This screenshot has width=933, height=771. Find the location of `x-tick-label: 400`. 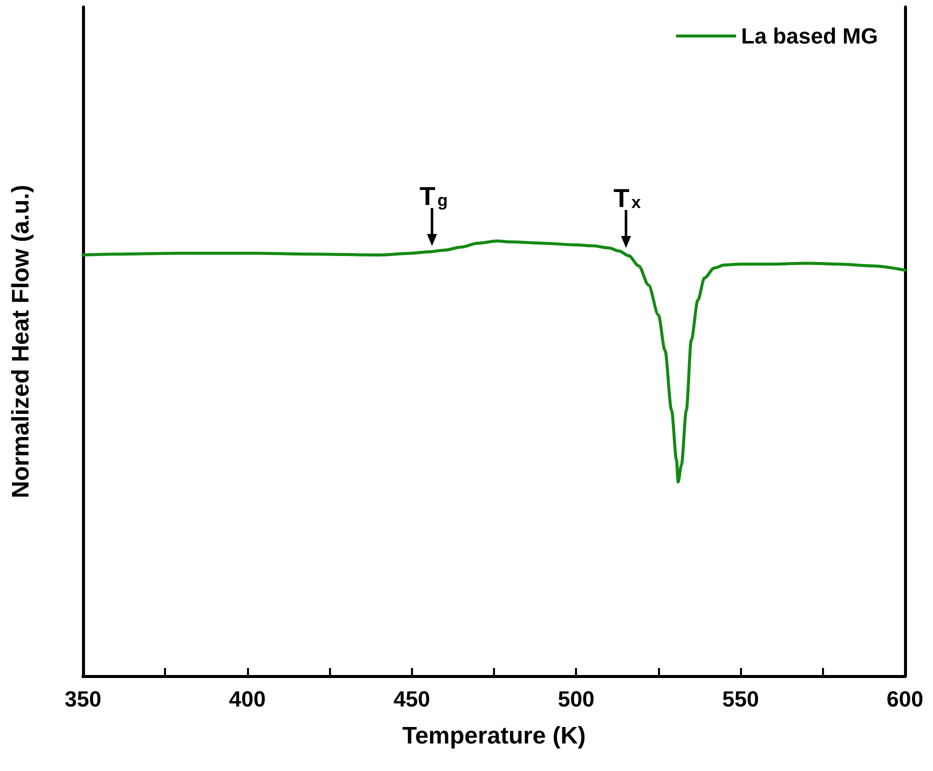

x-tick-label: 400 is located at coordinates (247, 699).